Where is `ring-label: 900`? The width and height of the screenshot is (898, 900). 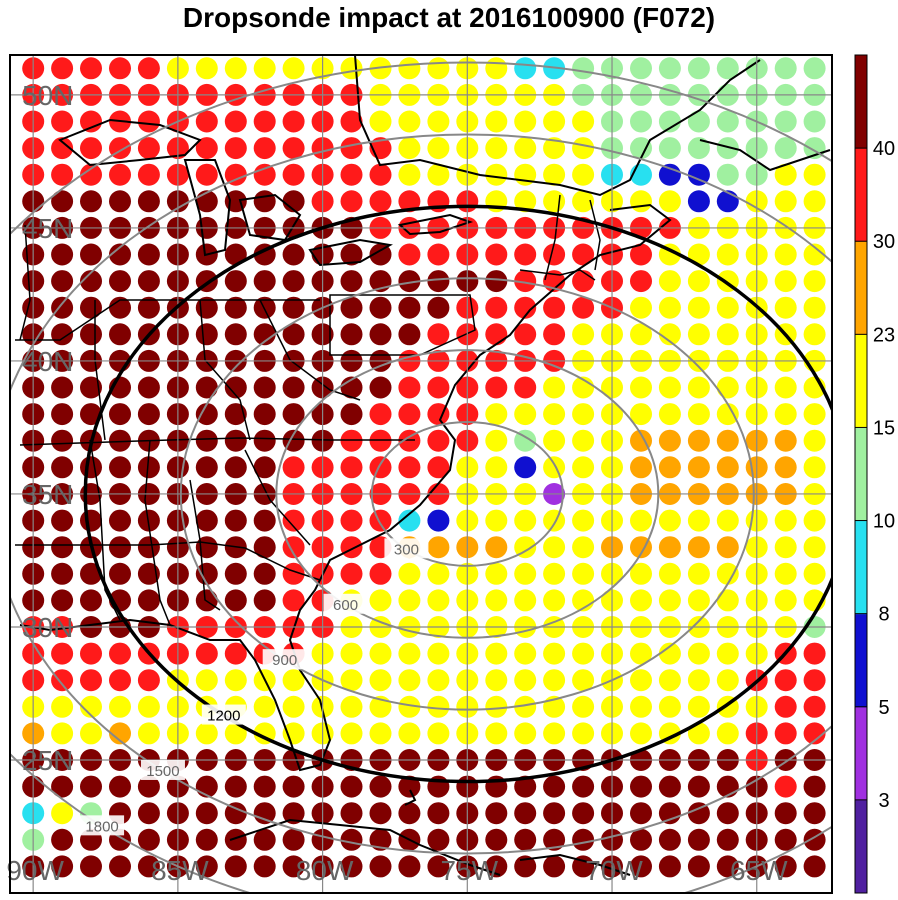 ring-label: 900 is located at coordinates (284, 660).